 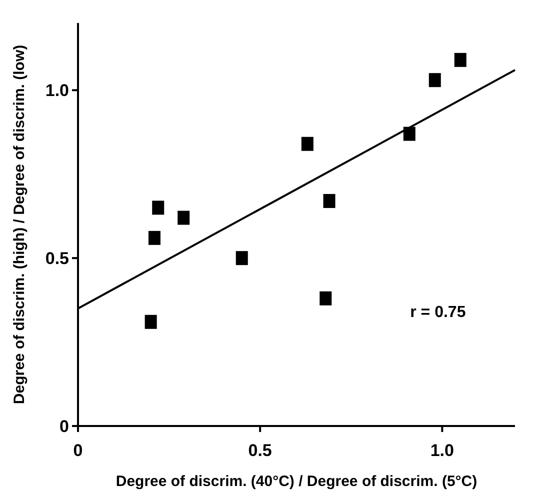 What do you see at coordinates (57, 90) in the screenshot?
I see `y-tick-label: 1.0` at bounding box center [57, 90].